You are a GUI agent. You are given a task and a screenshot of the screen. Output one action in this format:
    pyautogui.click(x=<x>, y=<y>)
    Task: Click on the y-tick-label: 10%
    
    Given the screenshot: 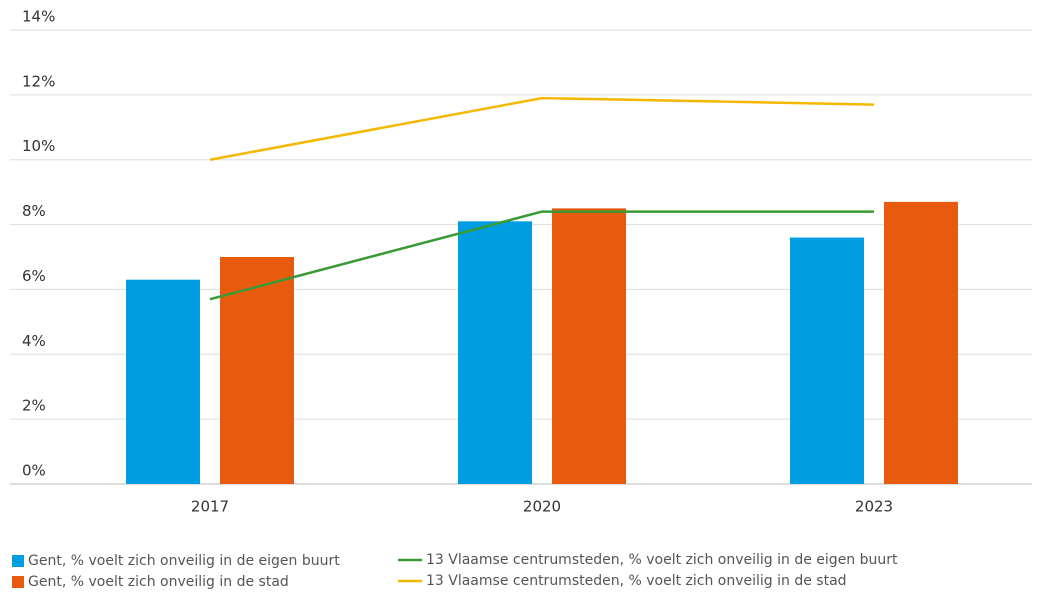 What is the action you would take?
    pyautogui.click(x=38, y=146)
    